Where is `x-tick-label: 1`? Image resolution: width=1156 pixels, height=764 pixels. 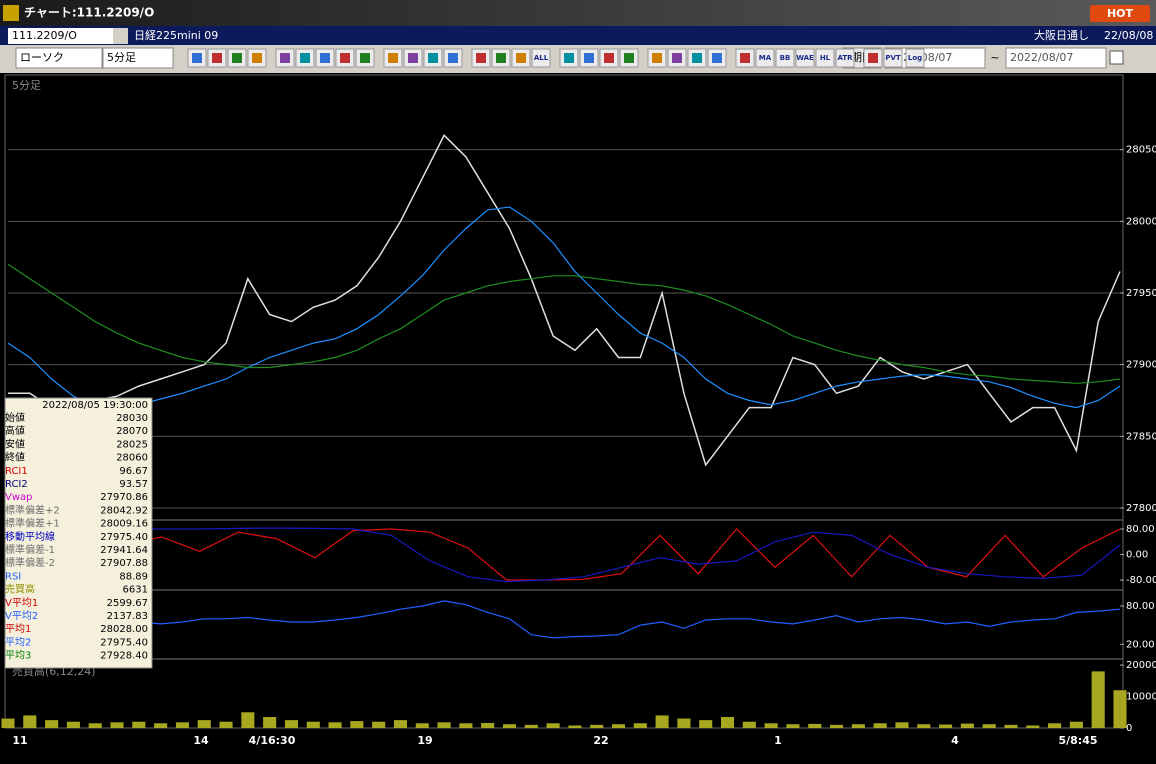
x-tick-label: 1 is located at coordinates (778, 740).